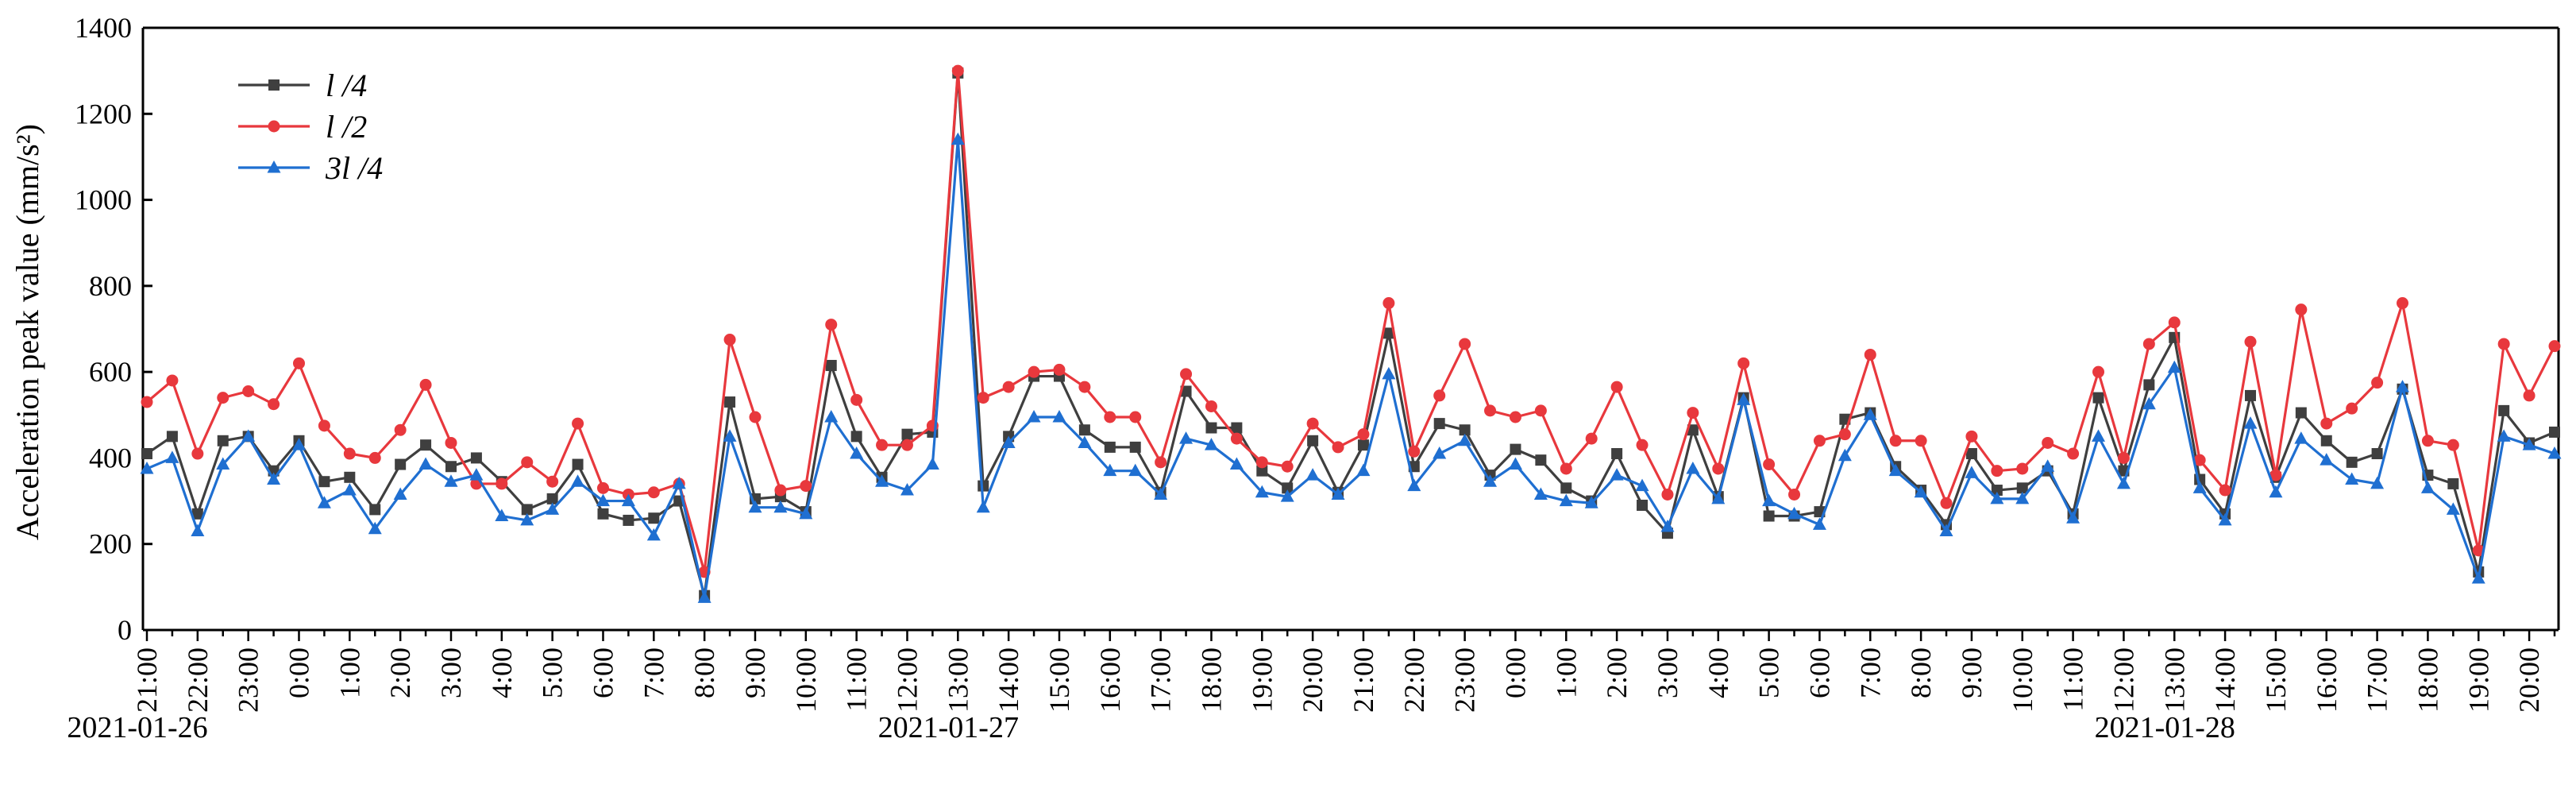 This screenshot has width=2576, height=804. I want to click on x-tick-label: 9:00, so click(755, 672).